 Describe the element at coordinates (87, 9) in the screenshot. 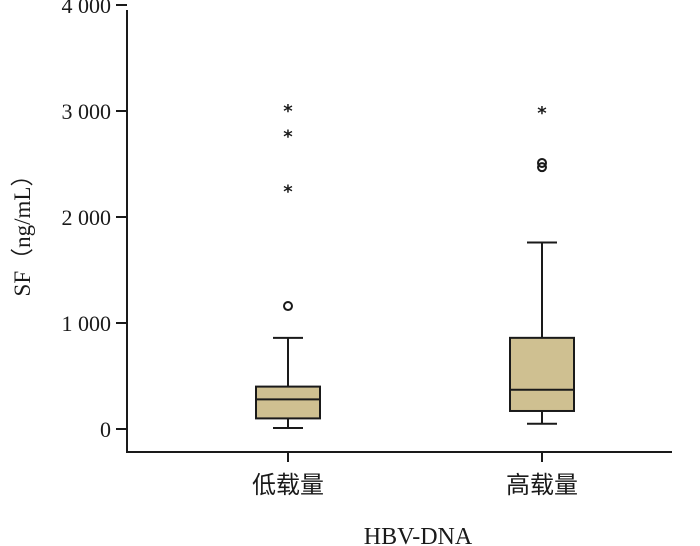

I see `y-tick-label: 4 000` at that location.